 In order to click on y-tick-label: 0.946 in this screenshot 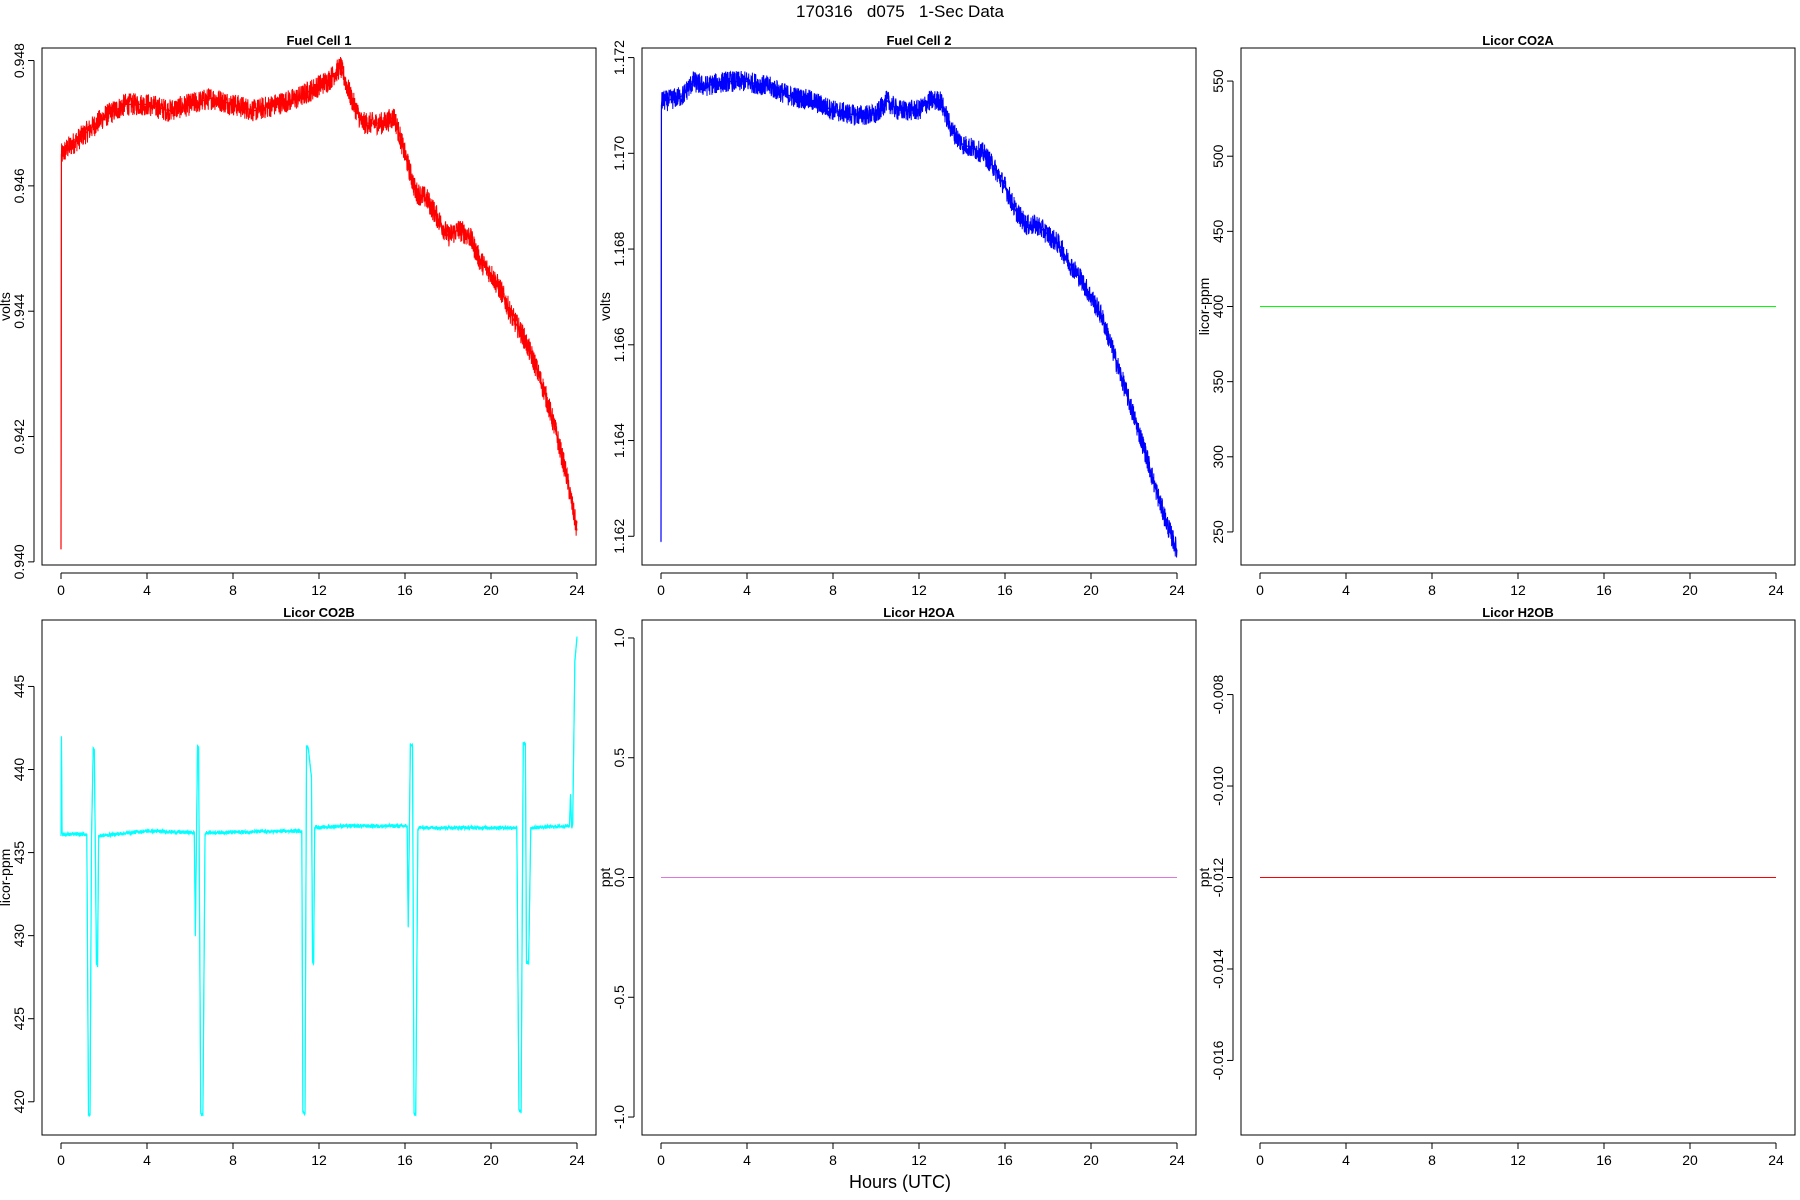, I will do `click(19, 185)`.